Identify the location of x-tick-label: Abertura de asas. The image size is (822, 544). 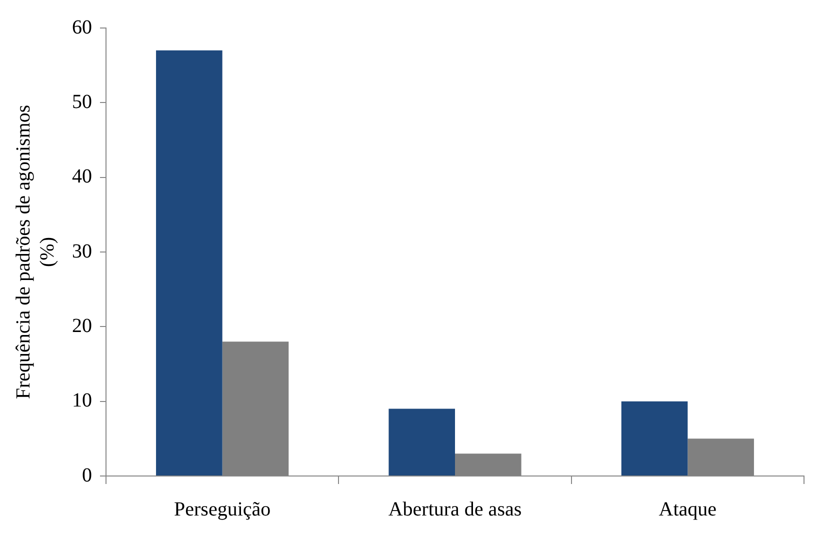
(455, 509).